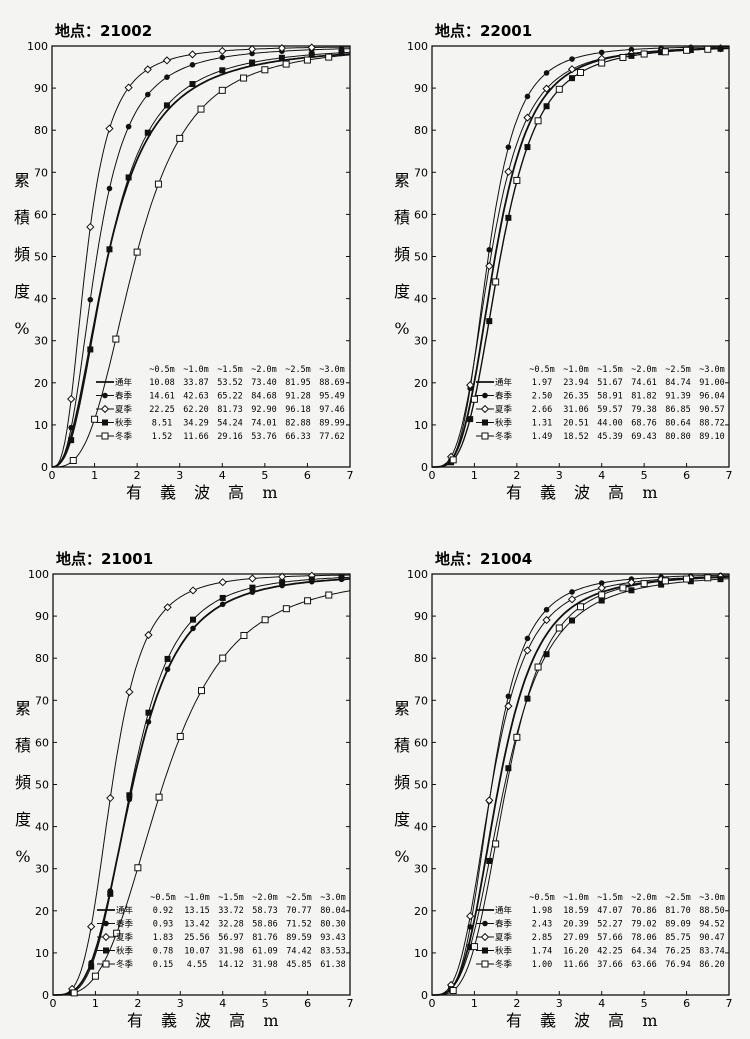  Describe the element at coordinates (610, 424) in the screenshot. I see `table-cell-value: 44.00` at that location.